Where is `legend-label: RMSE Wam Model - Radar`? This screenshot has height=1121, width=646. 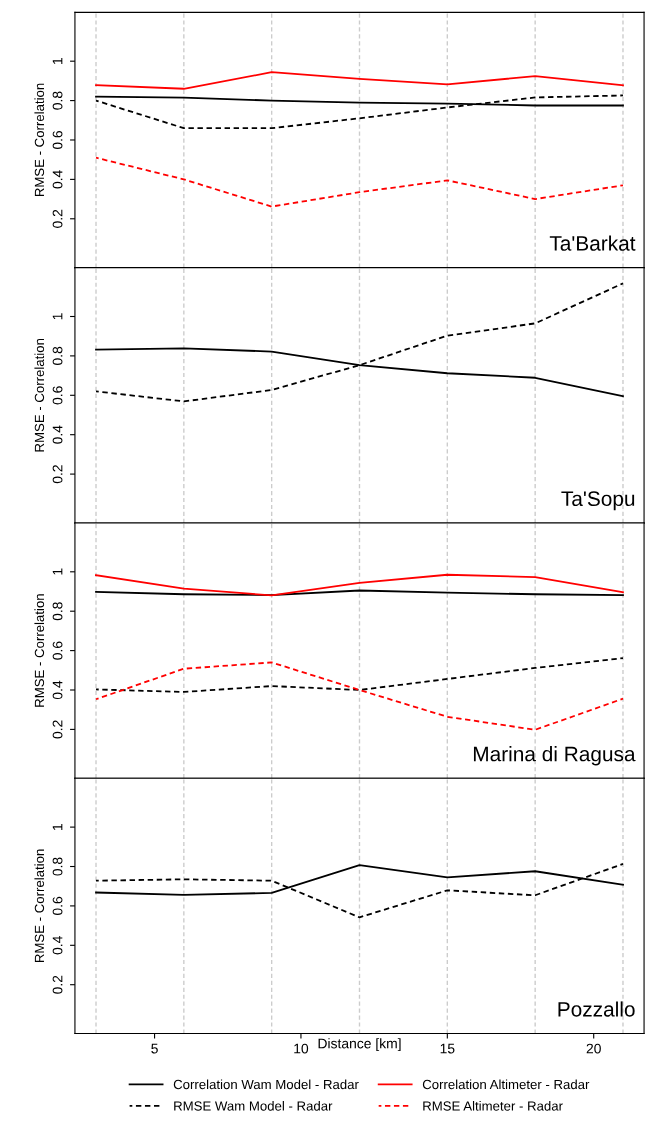 legend-label: RMSE Wam Model - Radar is located at coordinates (253, 1105).